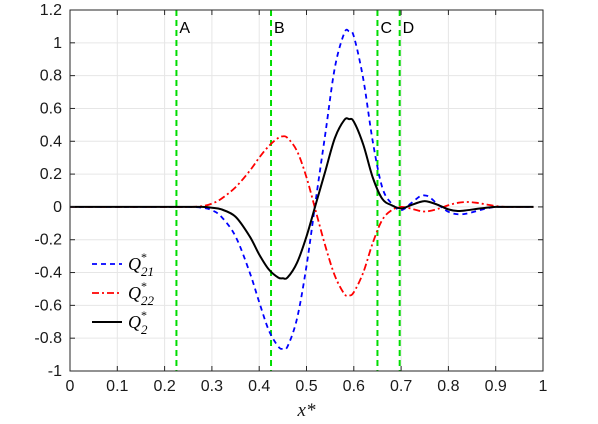  What do you see at coordinates (48, 305) in the screenshot?
I see `y-tick-label: -0.6` at bounding box center [48, 305].